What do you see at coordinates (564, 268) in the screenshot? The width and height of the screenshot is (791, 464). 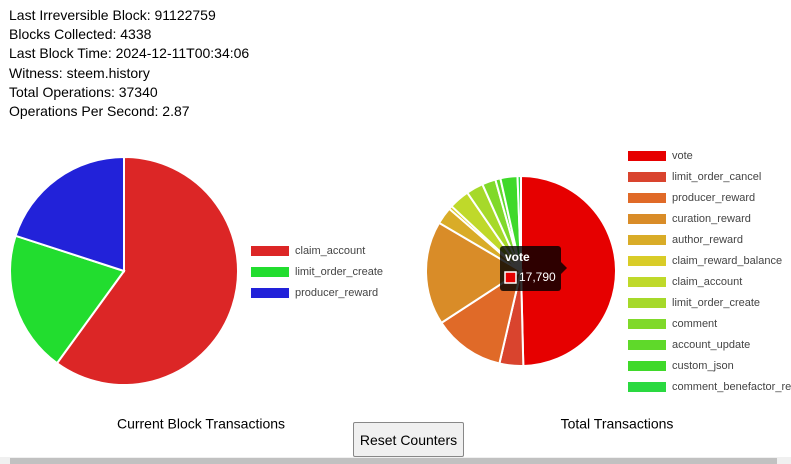 I see `tooltip-caret` at bounding box center [564, 268].